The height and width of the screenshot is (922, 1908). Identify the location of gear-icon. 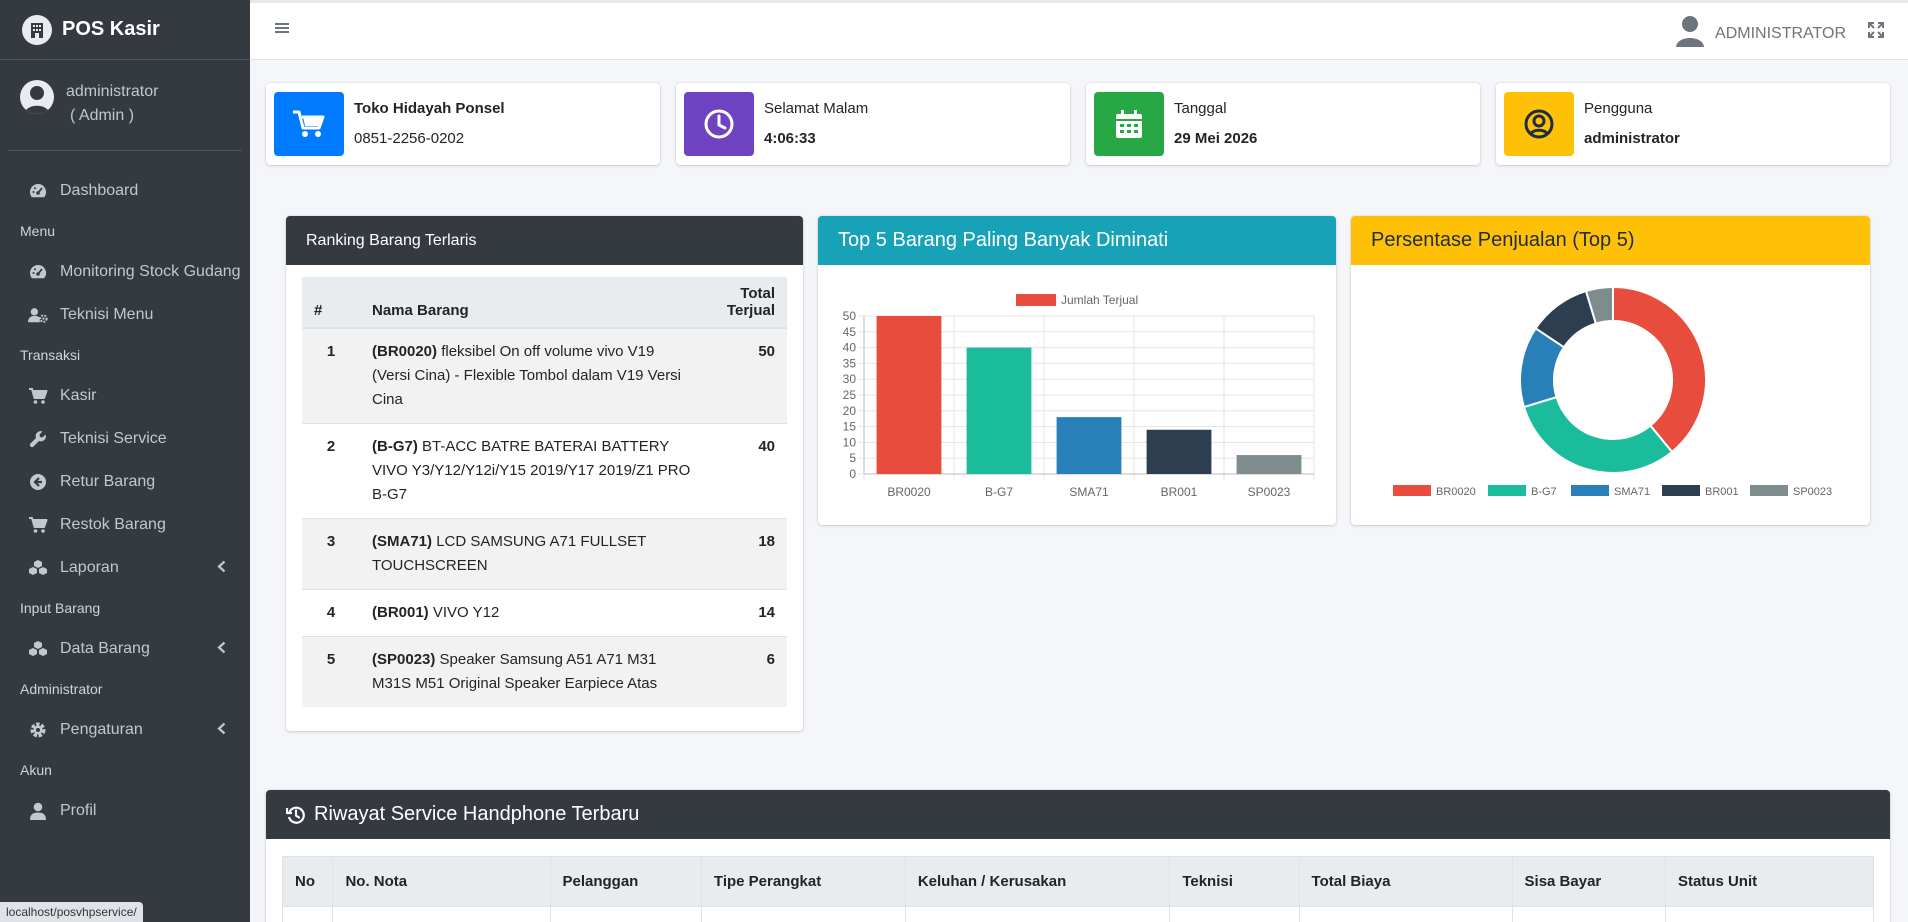
(38, 730).